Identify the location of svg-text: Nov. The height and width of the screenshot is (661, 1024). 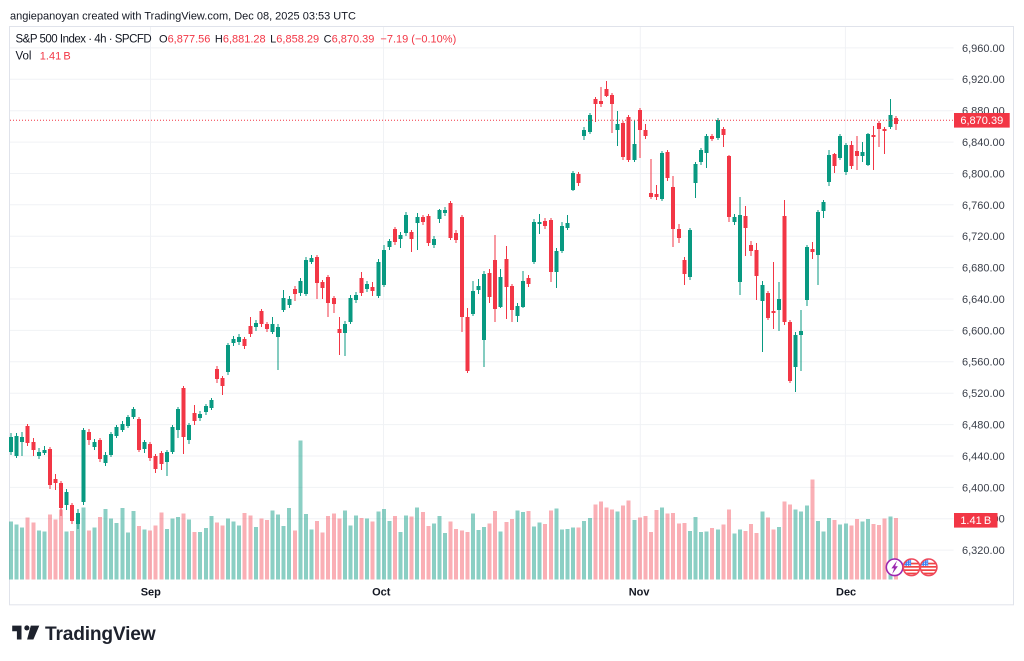
(640, 593).